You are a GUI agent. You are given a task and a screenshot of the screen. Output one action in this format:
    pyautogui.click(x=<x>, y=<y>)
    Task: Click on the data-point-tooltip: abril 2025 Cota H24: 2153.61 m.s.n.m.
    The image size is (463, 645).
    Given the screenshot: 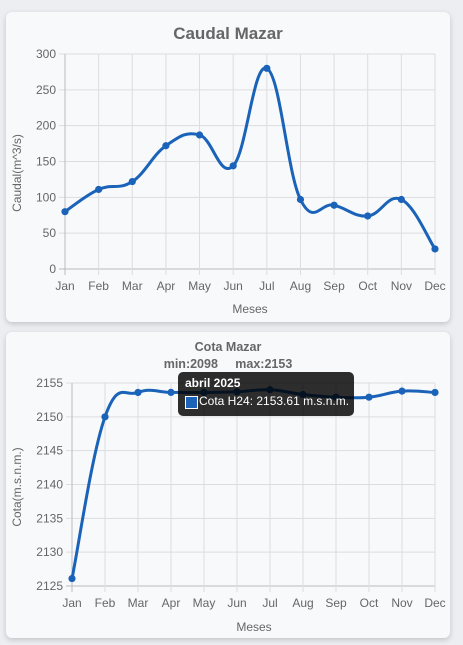 What is the action you would take?
    pyautogui.click(x=266, y=394)
    